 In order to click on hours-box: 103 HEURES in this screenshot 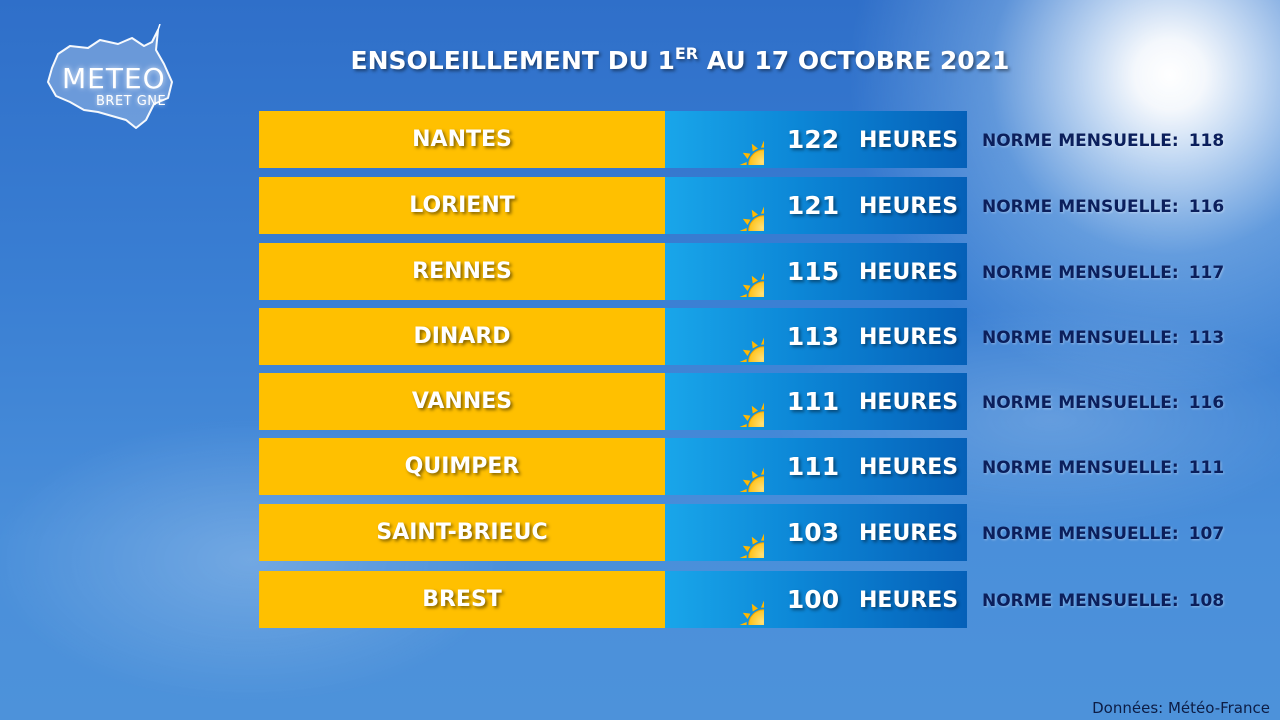, I will do `click(816, 532)`.